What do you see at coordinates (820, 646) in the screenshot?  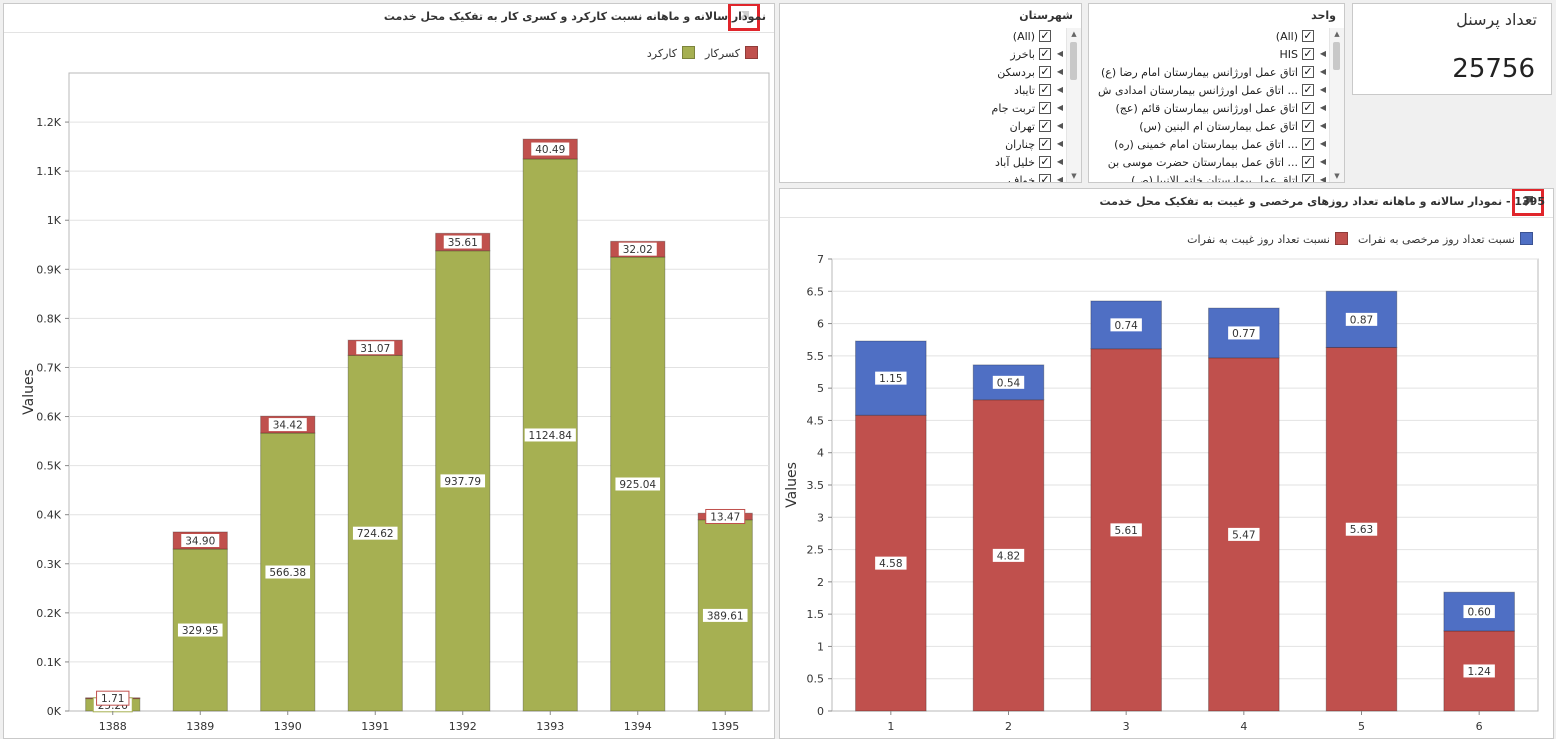 I see `y-tick-label: 1` at bounding box center [820, 646].